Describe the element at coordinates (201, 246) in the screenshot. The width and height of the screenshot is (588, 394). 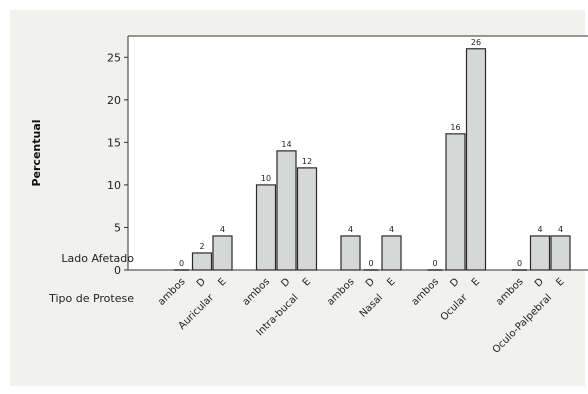
I see `bar-data-label: 2` at that location.